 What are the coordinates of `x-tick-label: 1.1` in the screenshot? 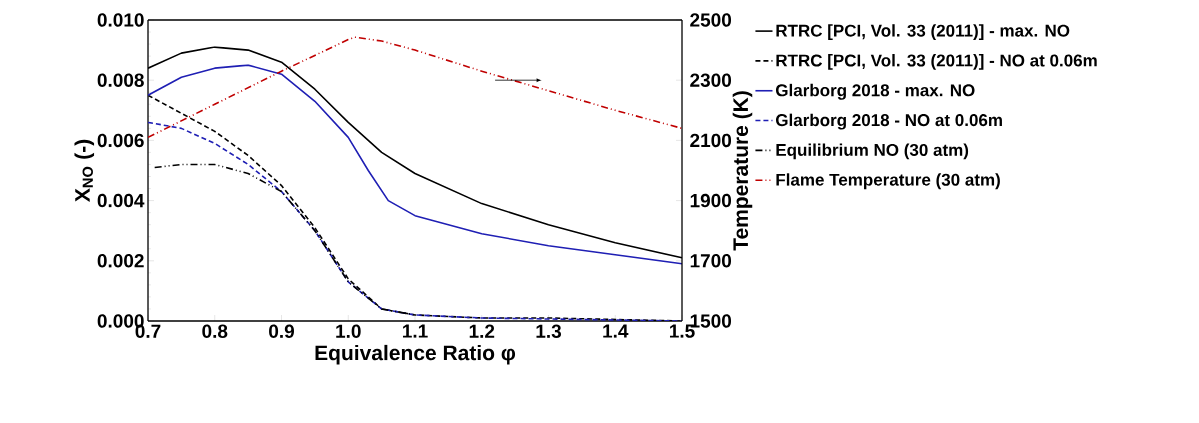 It's located at (415, 331).